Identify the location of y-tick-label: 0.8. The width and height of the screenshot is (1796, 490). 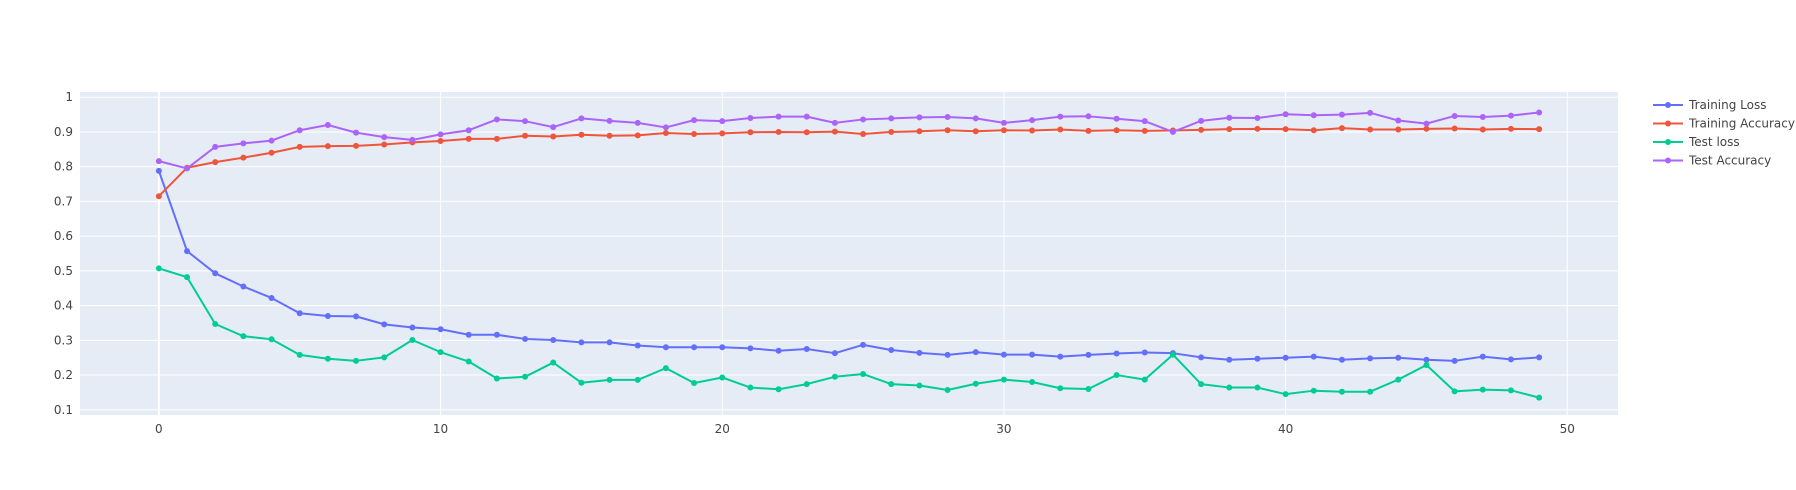
(63, 167).